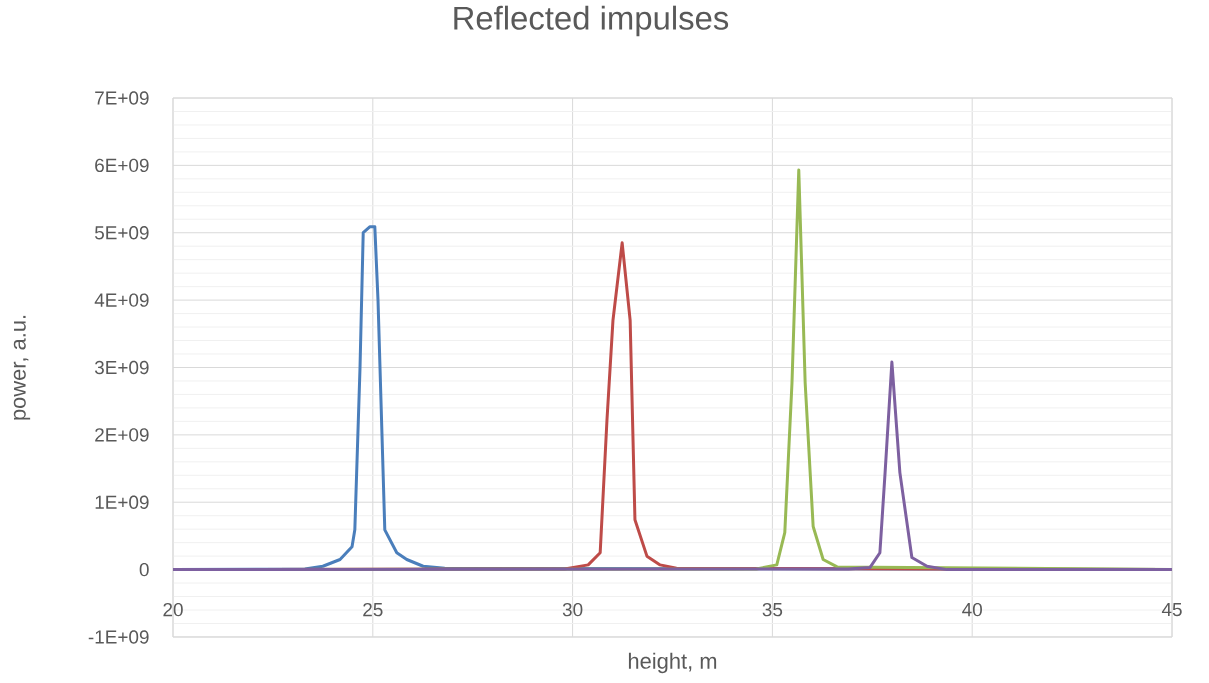 Image resolution: width=1209 pixels, height=683 pixels. I want to click on y-tick-label: 4E+09, so click(121, 300).